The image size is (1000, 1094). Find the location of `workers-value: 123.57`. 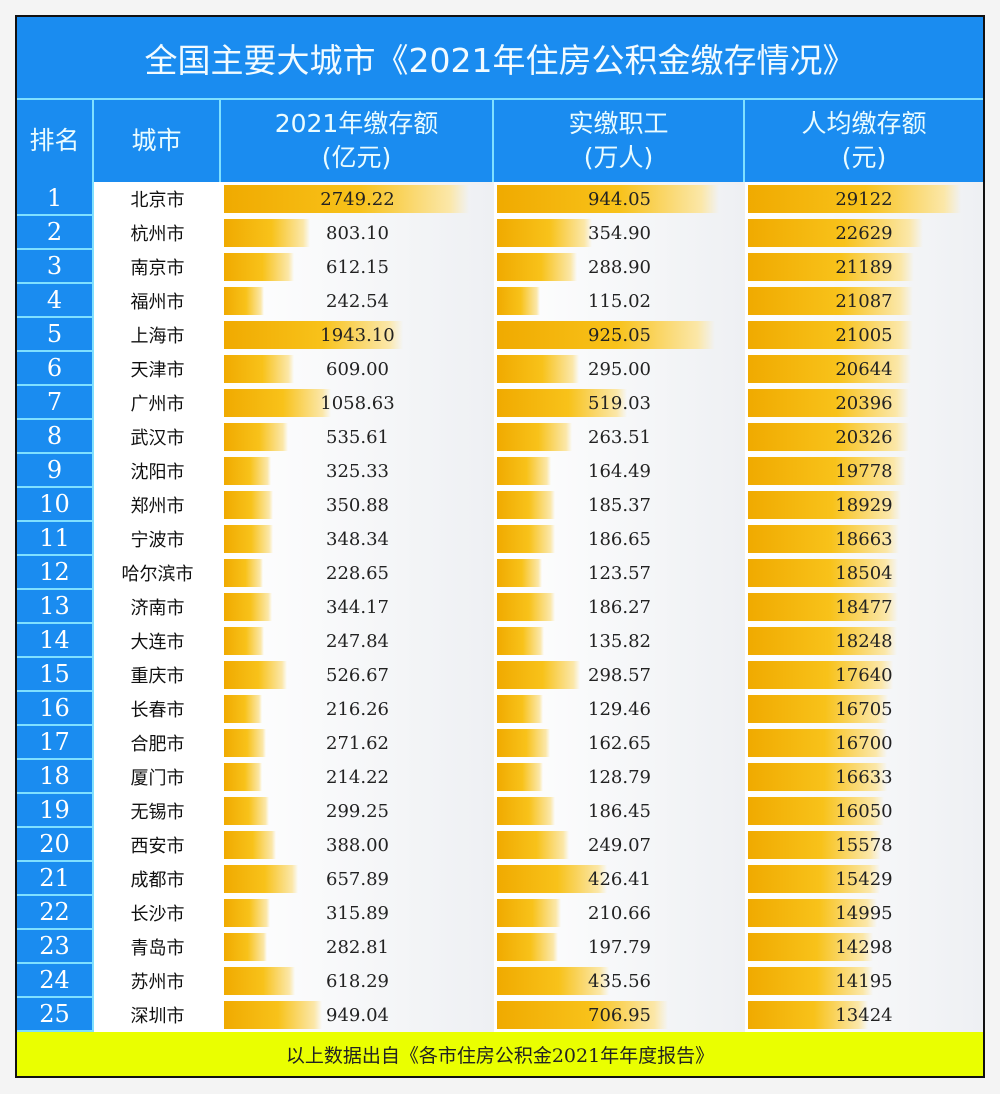

workers-value: 123.57 is located at coordinates (619, 573).